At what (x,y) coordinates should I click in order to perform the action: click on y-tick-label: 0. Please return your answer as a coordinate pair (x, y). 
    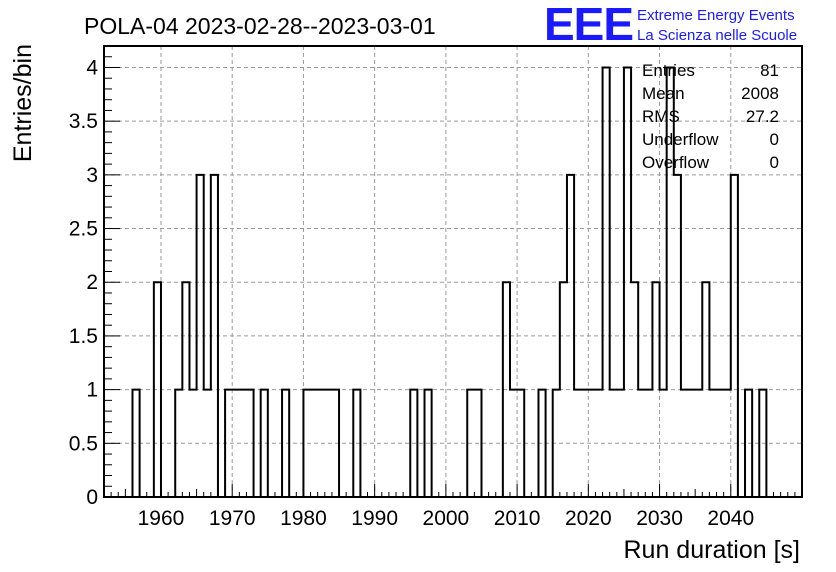
    Looking at the image, I should click on (92, 497).